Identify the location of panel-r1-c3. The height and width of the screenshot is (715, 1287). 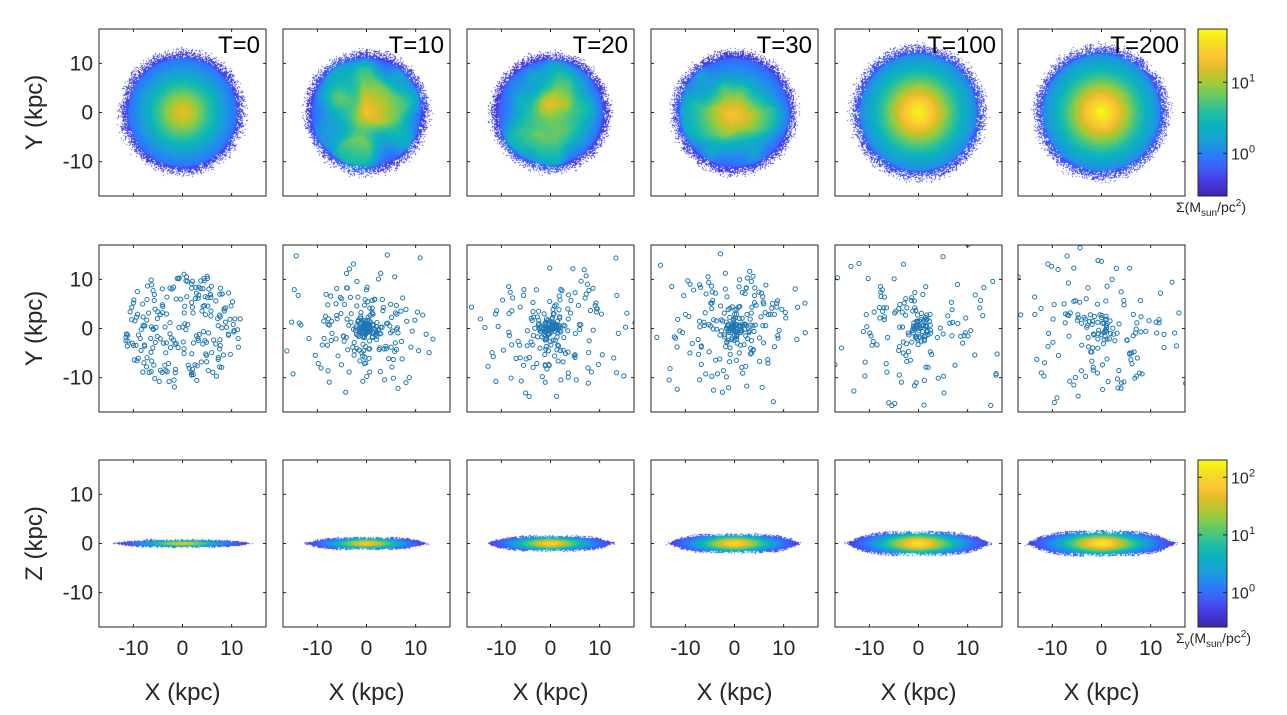
(734, 328).